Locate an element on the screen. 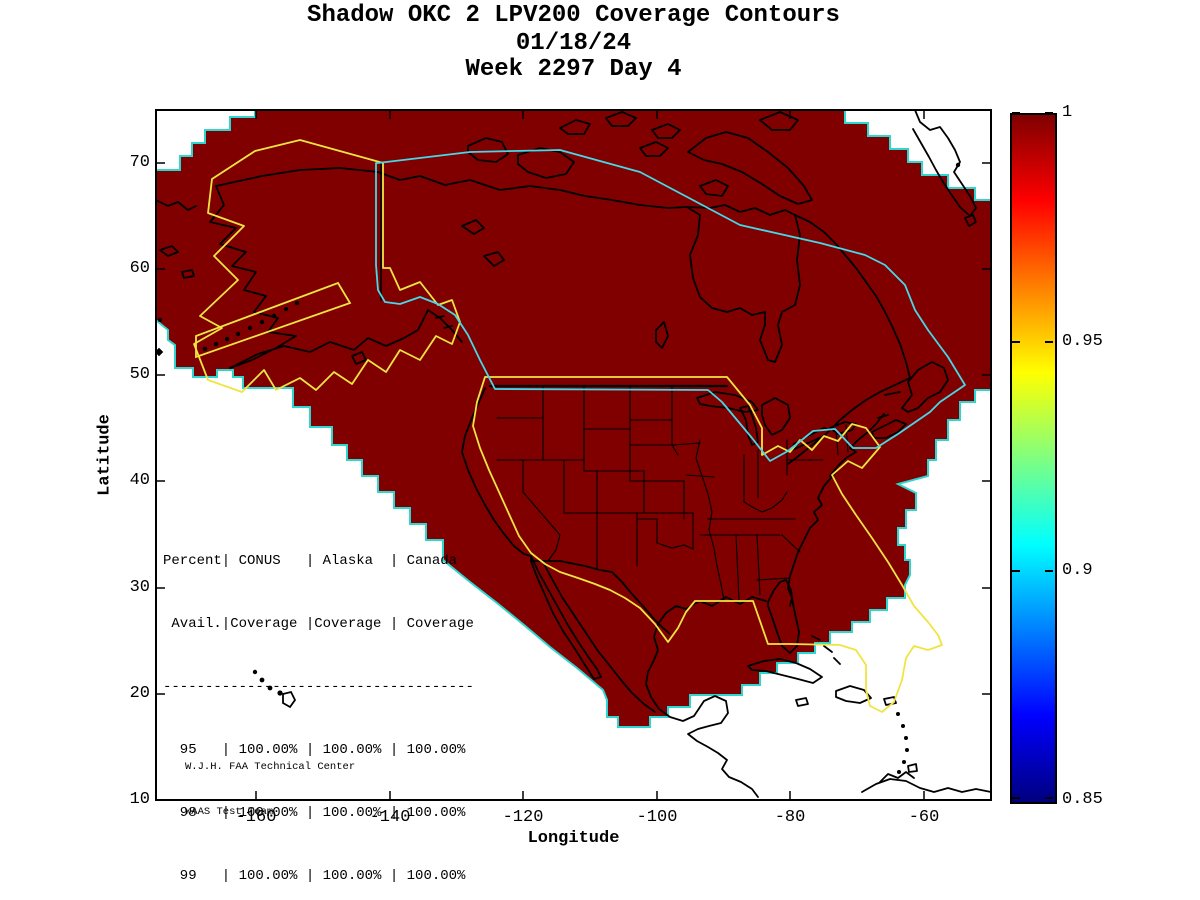 The height and width of the screenshot is (900, 1200). x-axis-title: Longitude is located at coordinates (573, 838).